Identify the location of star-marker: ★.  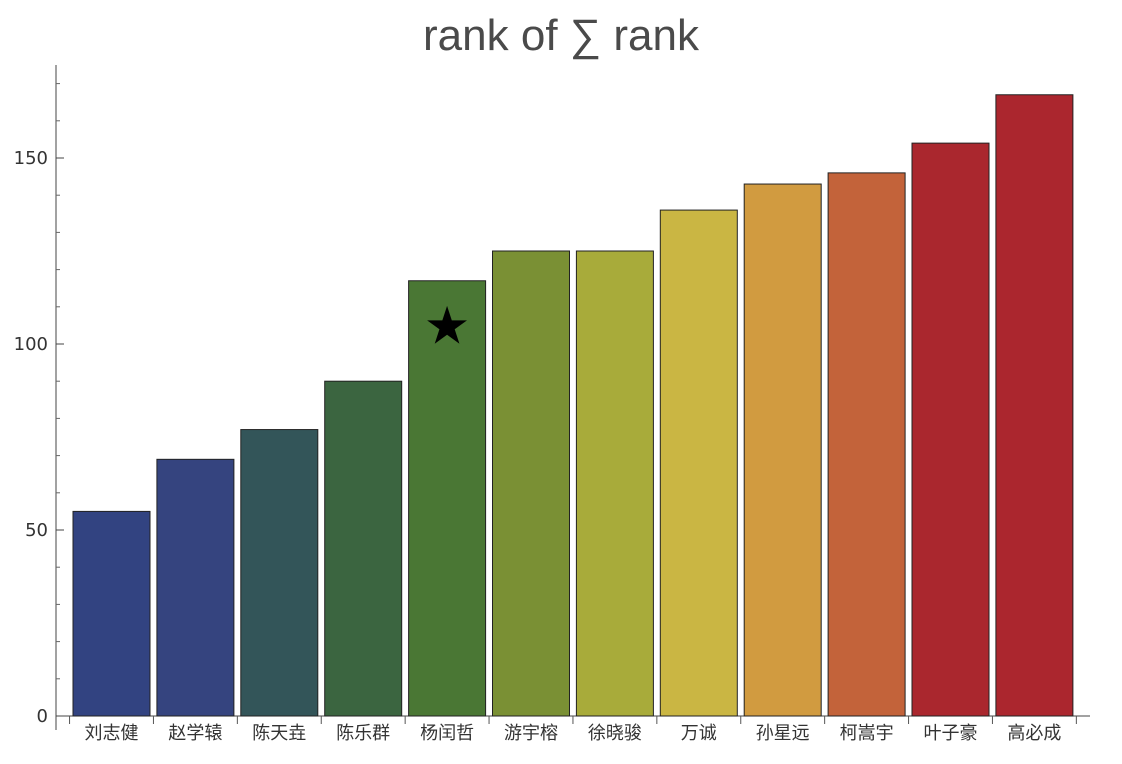
(447, 326).